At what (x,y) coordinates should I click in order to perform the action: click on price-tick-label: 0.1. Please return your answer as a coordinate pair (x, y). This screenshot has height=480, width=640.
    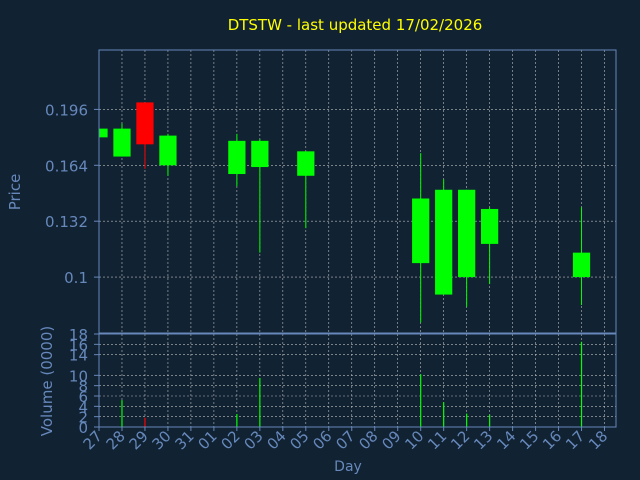
    Looking at the image, I should click on (76, 278).